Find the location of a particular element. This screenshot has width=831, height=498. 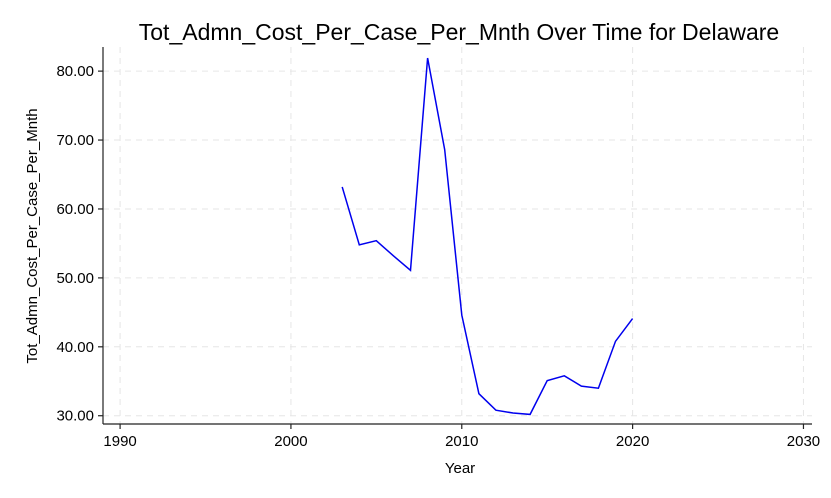

x-tick-label: 1990 is located at coordinates (119, 441).